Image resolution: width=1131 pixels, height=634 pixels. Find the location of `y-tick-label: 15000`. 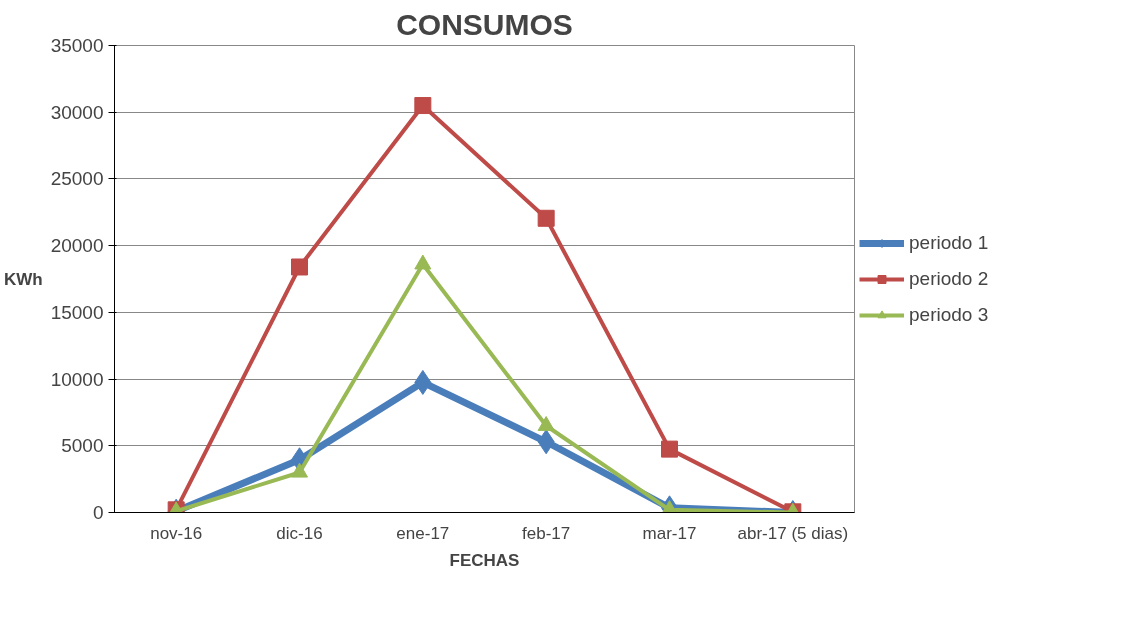

y-tick-label: 15000 is located at coordinates (77, 312).